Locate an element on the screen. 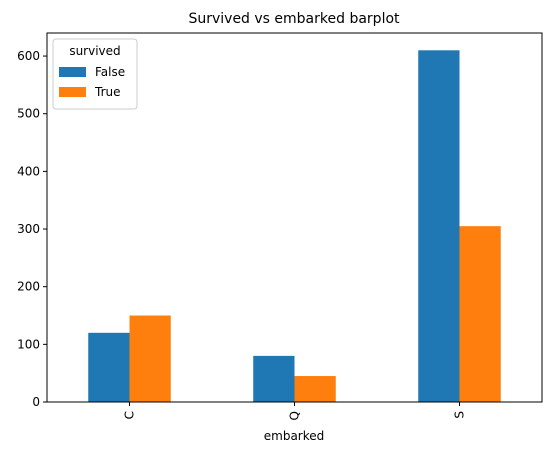 The image size is (552, 452). y-tick-label: 200 is located at coordinates (28, 287).